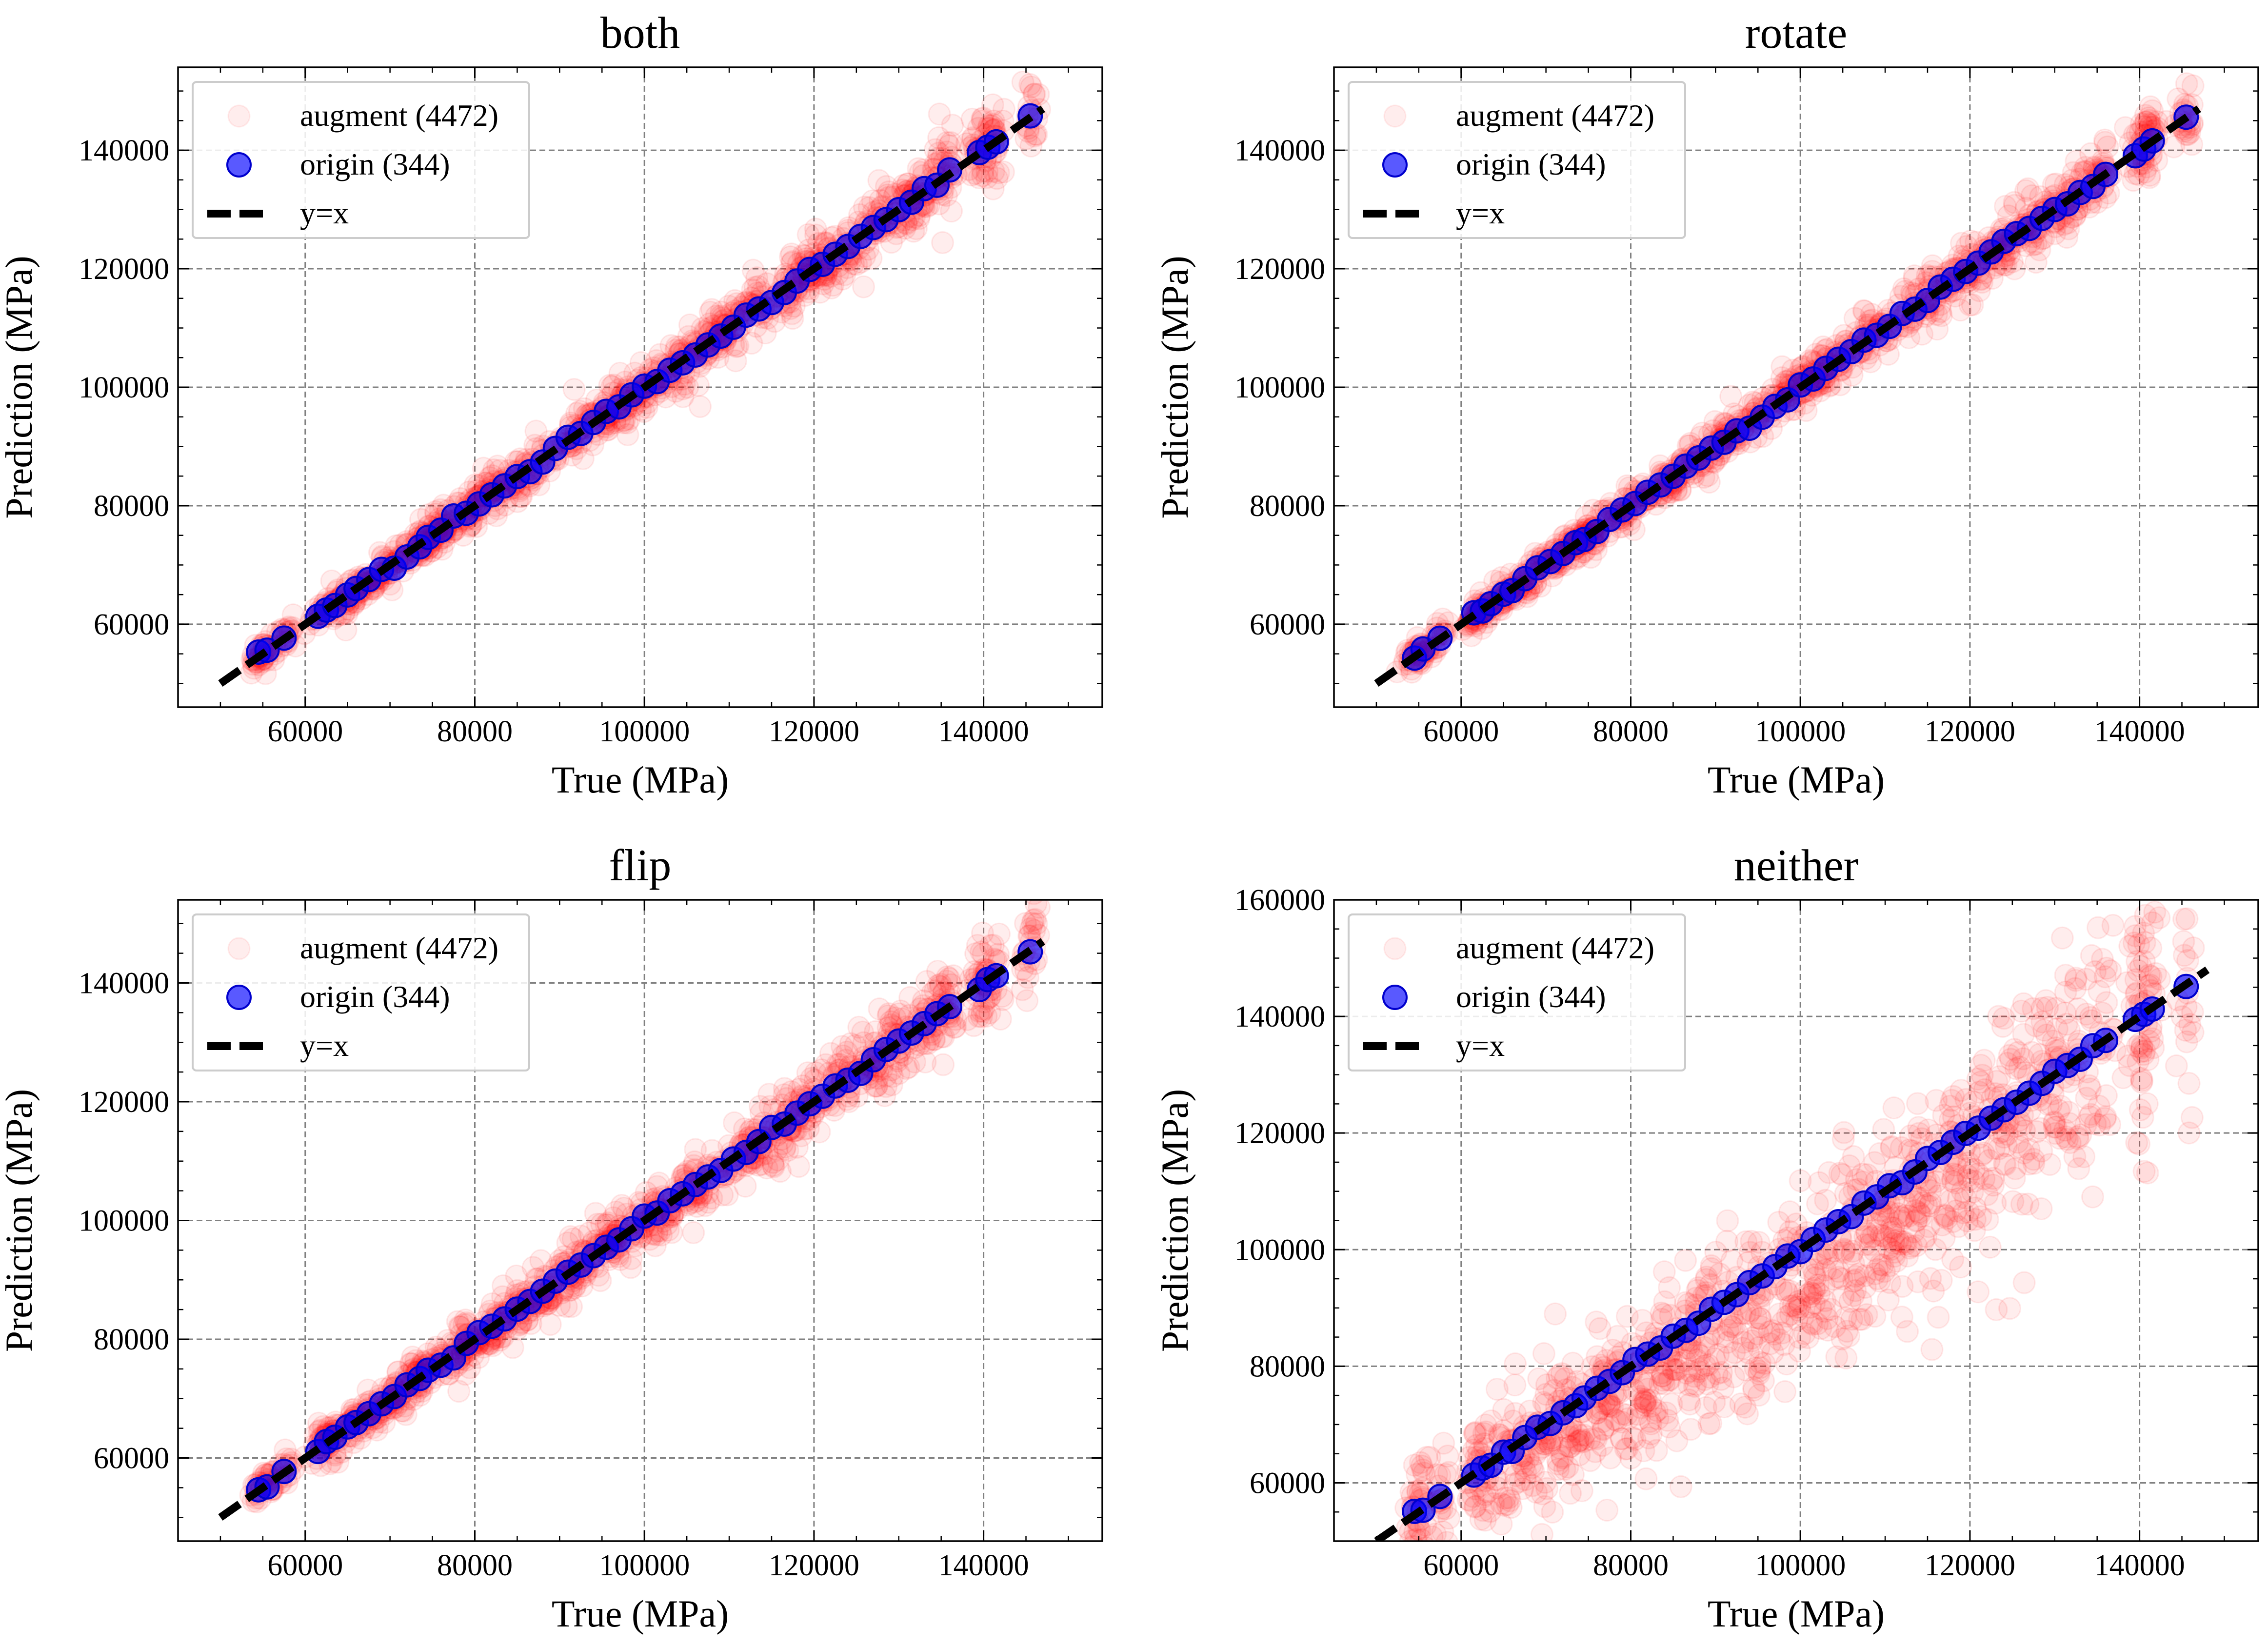 This screenshot has height=1646, width=2268. Describe the element at coordinates (124, 983) in the screenshot. I see `y-tick-label: 140000` at that location.